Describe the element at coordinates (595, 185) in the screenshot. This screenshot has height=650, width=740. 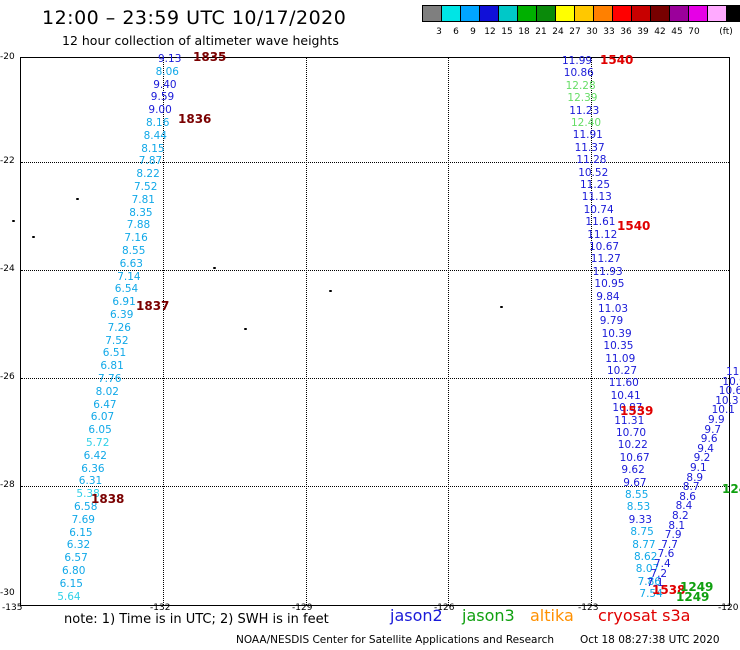
I see `wave-height-value: 11.25` at that location.